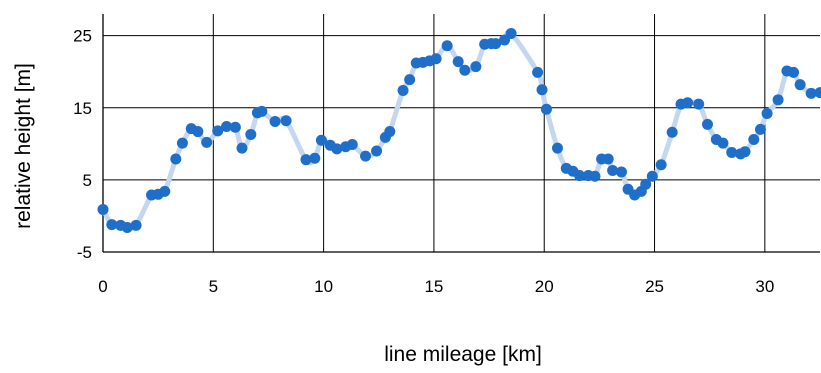  Describe the element at coordinates (213, 286) in the screenshot. I see `x-tick-label: 5` at that location.